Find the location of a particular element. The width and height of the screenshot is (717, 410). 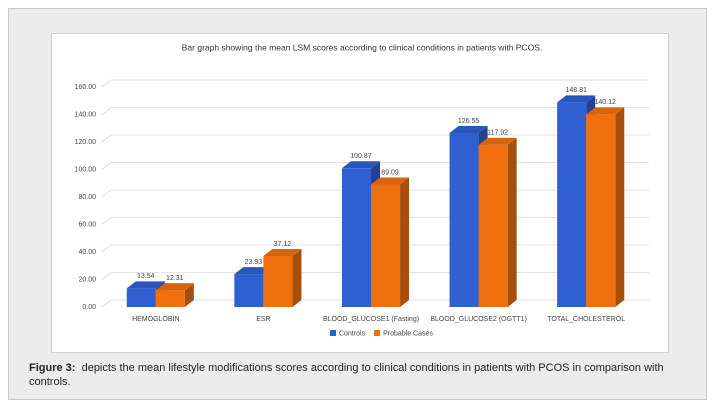

y-tick-label: 160.00 is located at coordinates (86, 87).